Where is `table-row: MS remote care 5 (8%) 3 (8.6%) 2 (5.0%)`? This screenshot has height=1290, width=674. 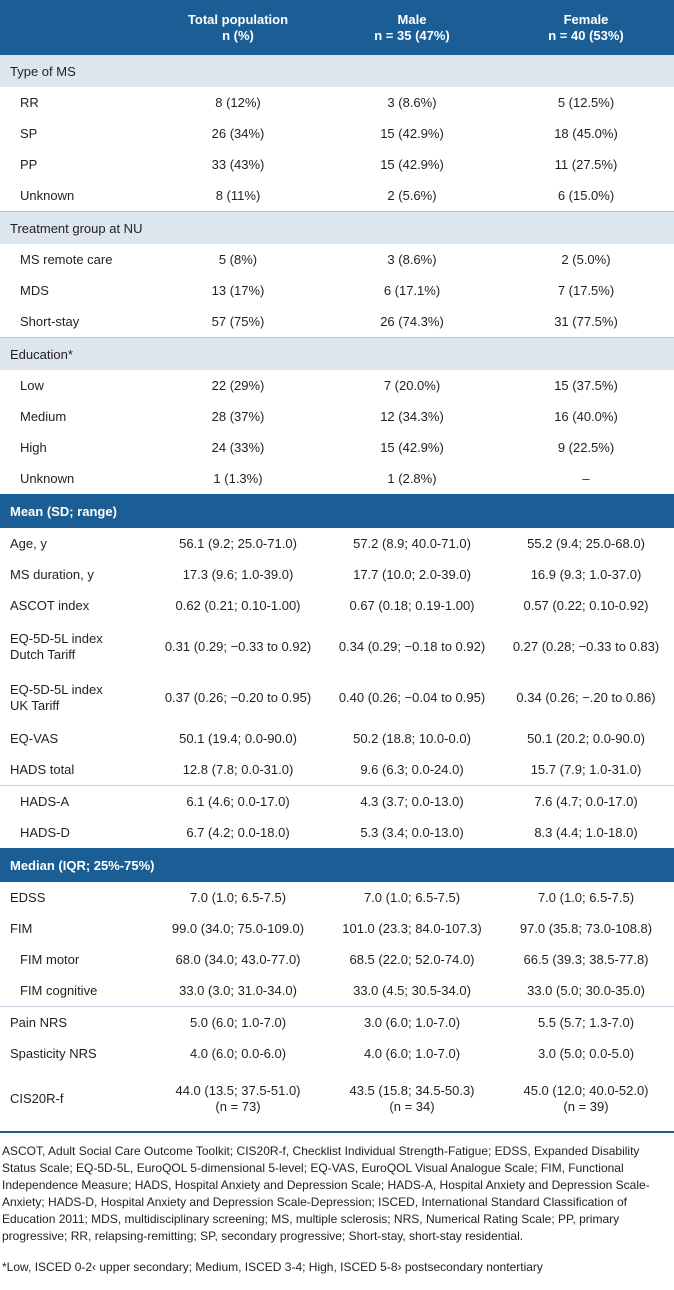
table-row: MS remote care 5 (8%) 3 (8.6%) 2 (5.0%) is located at coordinates (315, 259).